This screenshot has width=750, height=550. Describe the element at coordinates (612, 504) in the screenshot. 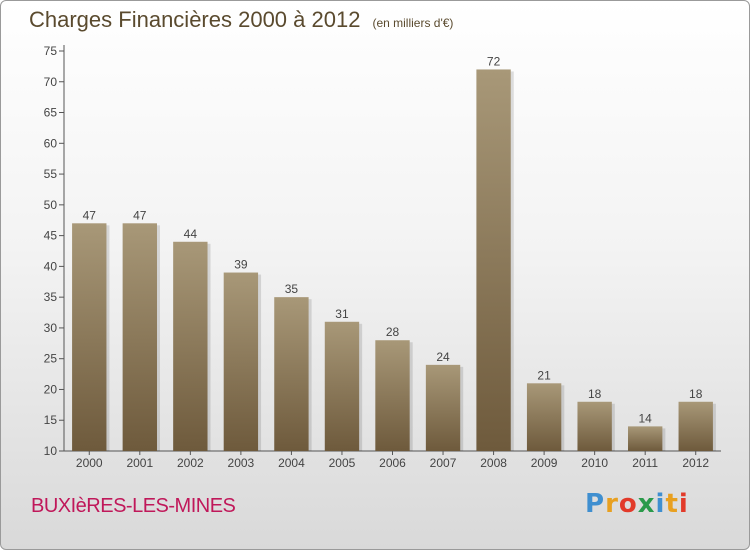

I see `brand-letter: r` at that location.